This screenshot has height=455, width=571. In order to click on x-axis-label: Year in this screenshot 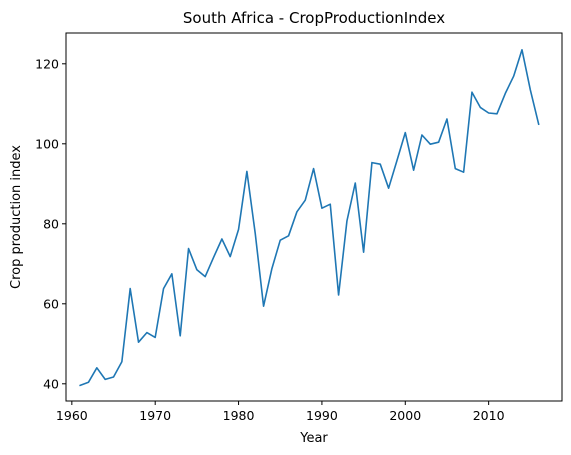, I will do `click(313, 438)`.